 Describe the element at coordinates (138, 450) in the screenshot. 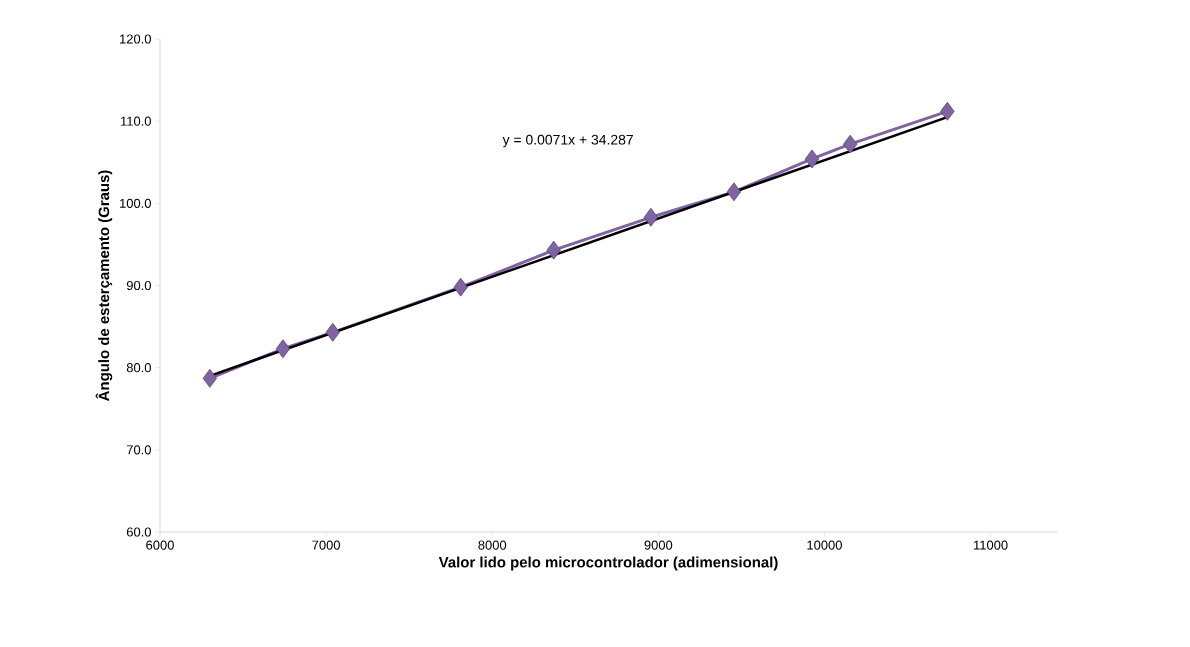

I see `y-tick-label: 70.0` at that location.